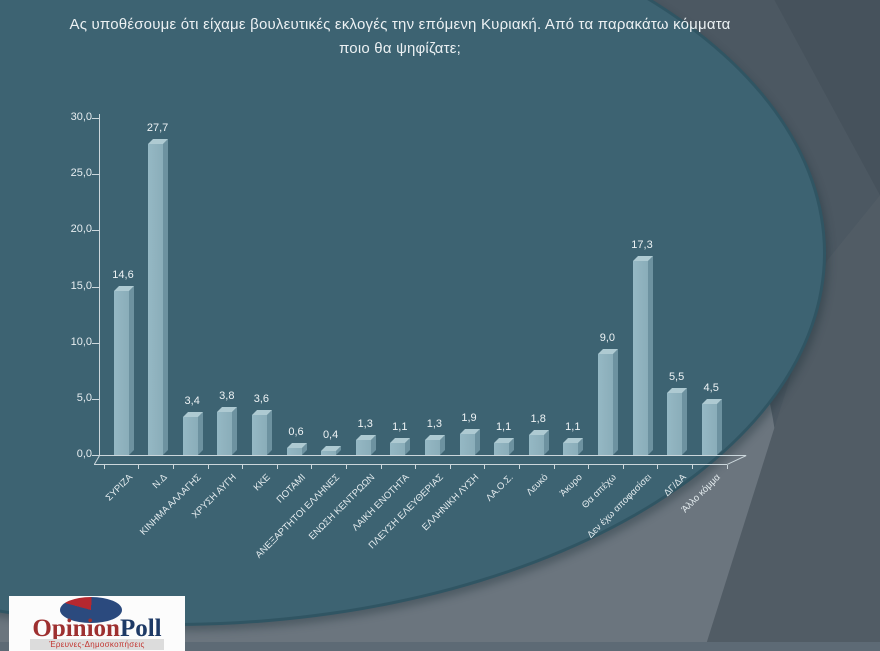  What do you see at coordinates (140, 628) in the screenshot?
I see `logo-word-poll: Poll` at bounding box center [140, 628].